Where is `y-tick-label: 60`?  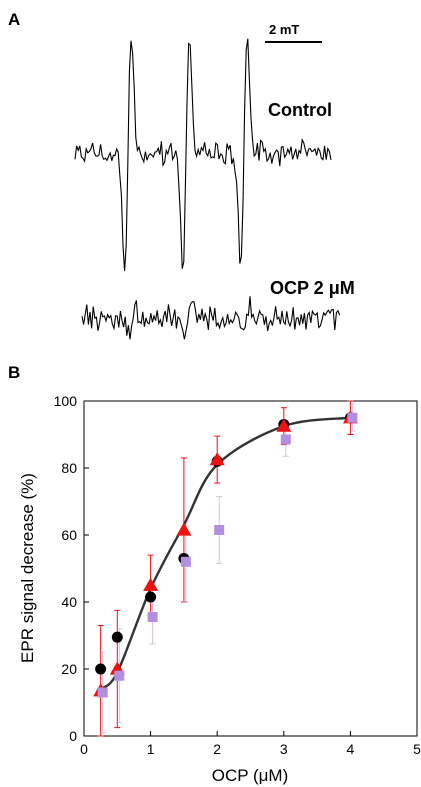
y-tick-label: 60 is located at coordinates (69, 535).